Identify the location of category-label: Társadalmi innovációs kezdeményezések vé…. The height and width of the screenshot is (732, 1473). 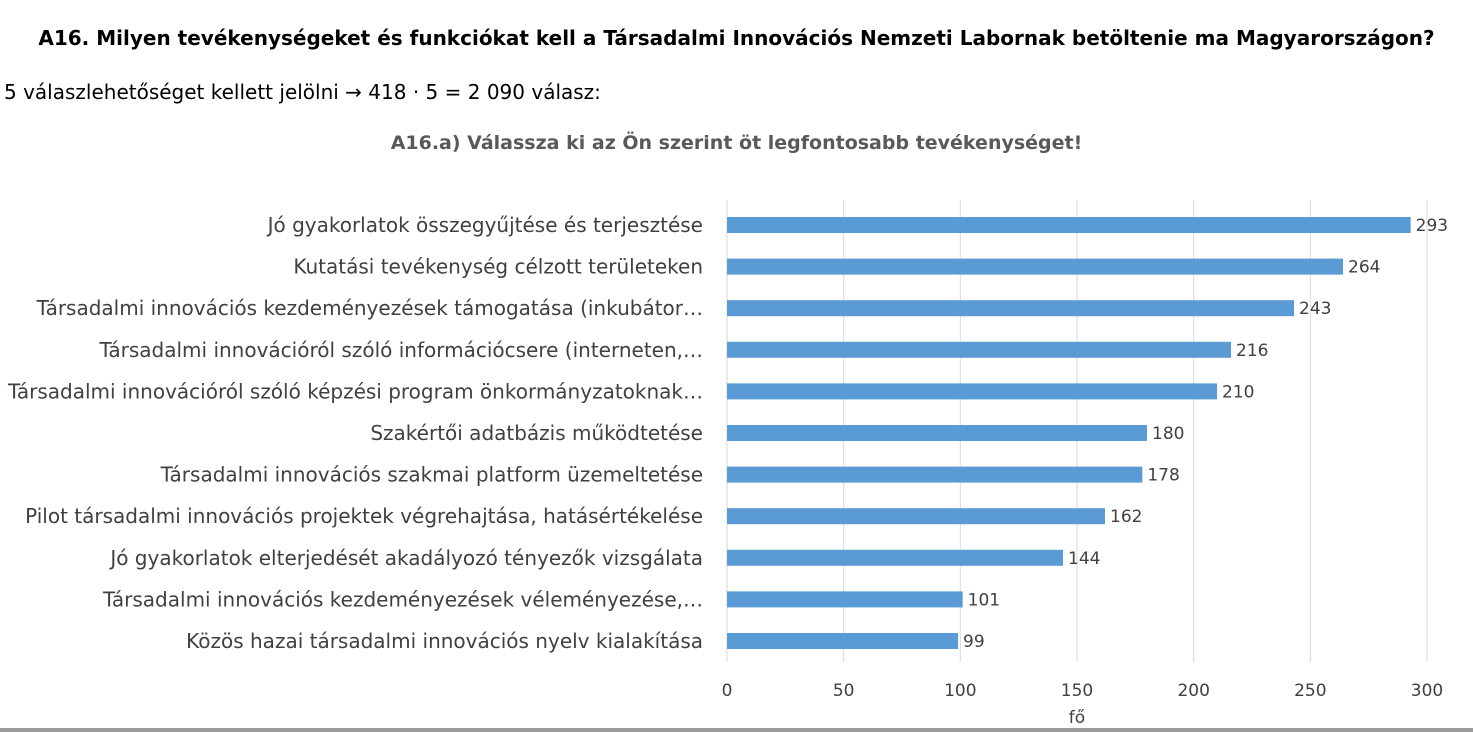
(402, 599).